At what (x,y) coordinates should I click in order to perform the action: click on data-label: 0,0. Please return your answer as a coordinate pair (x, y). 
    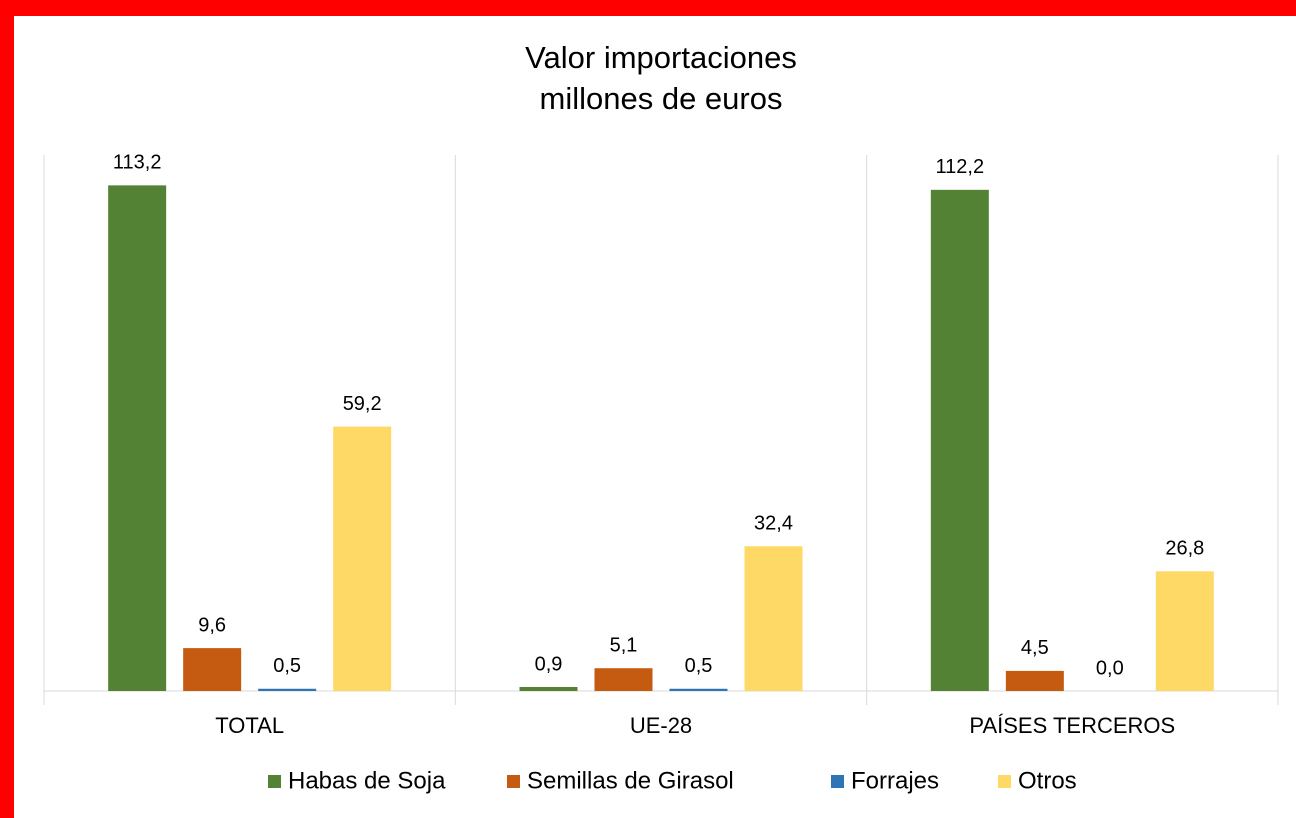
    Looking at the image, I should click on (1110, 668).